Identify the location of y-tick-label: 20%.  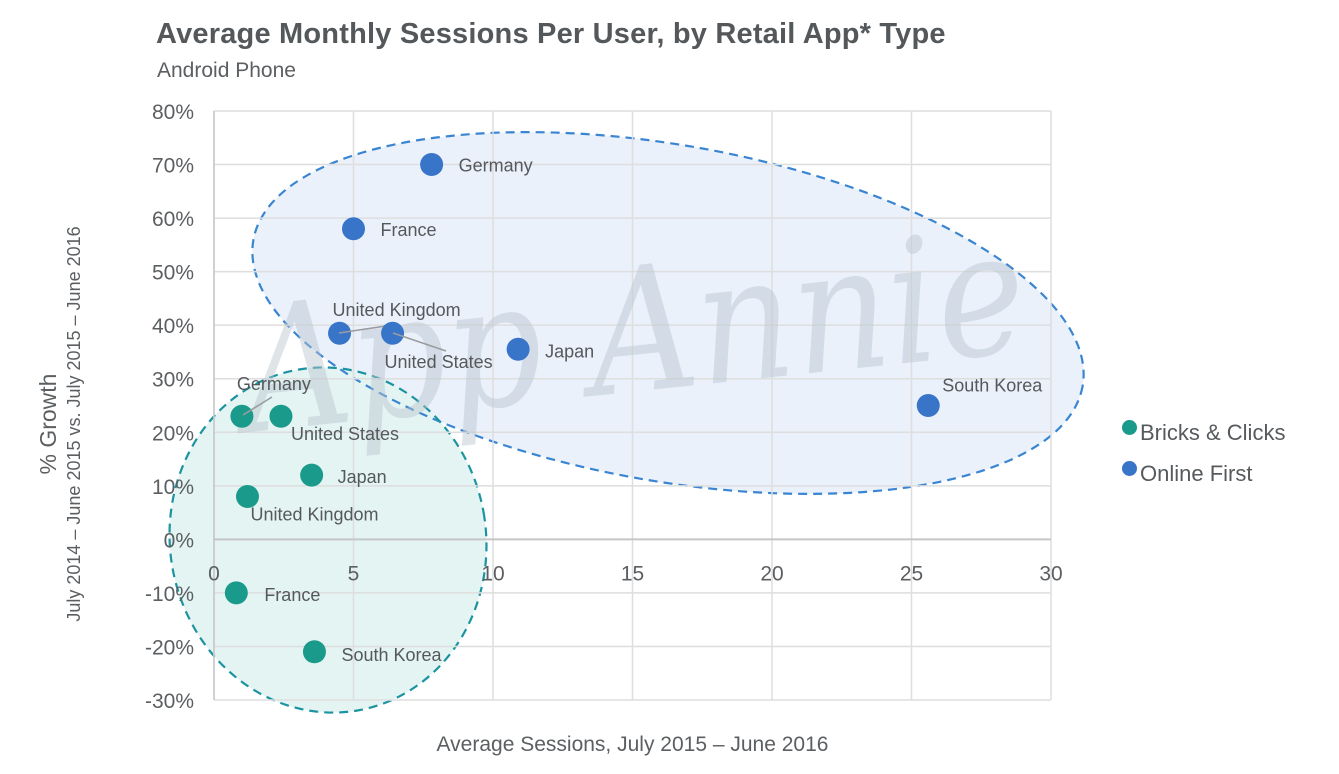
(173, 433).